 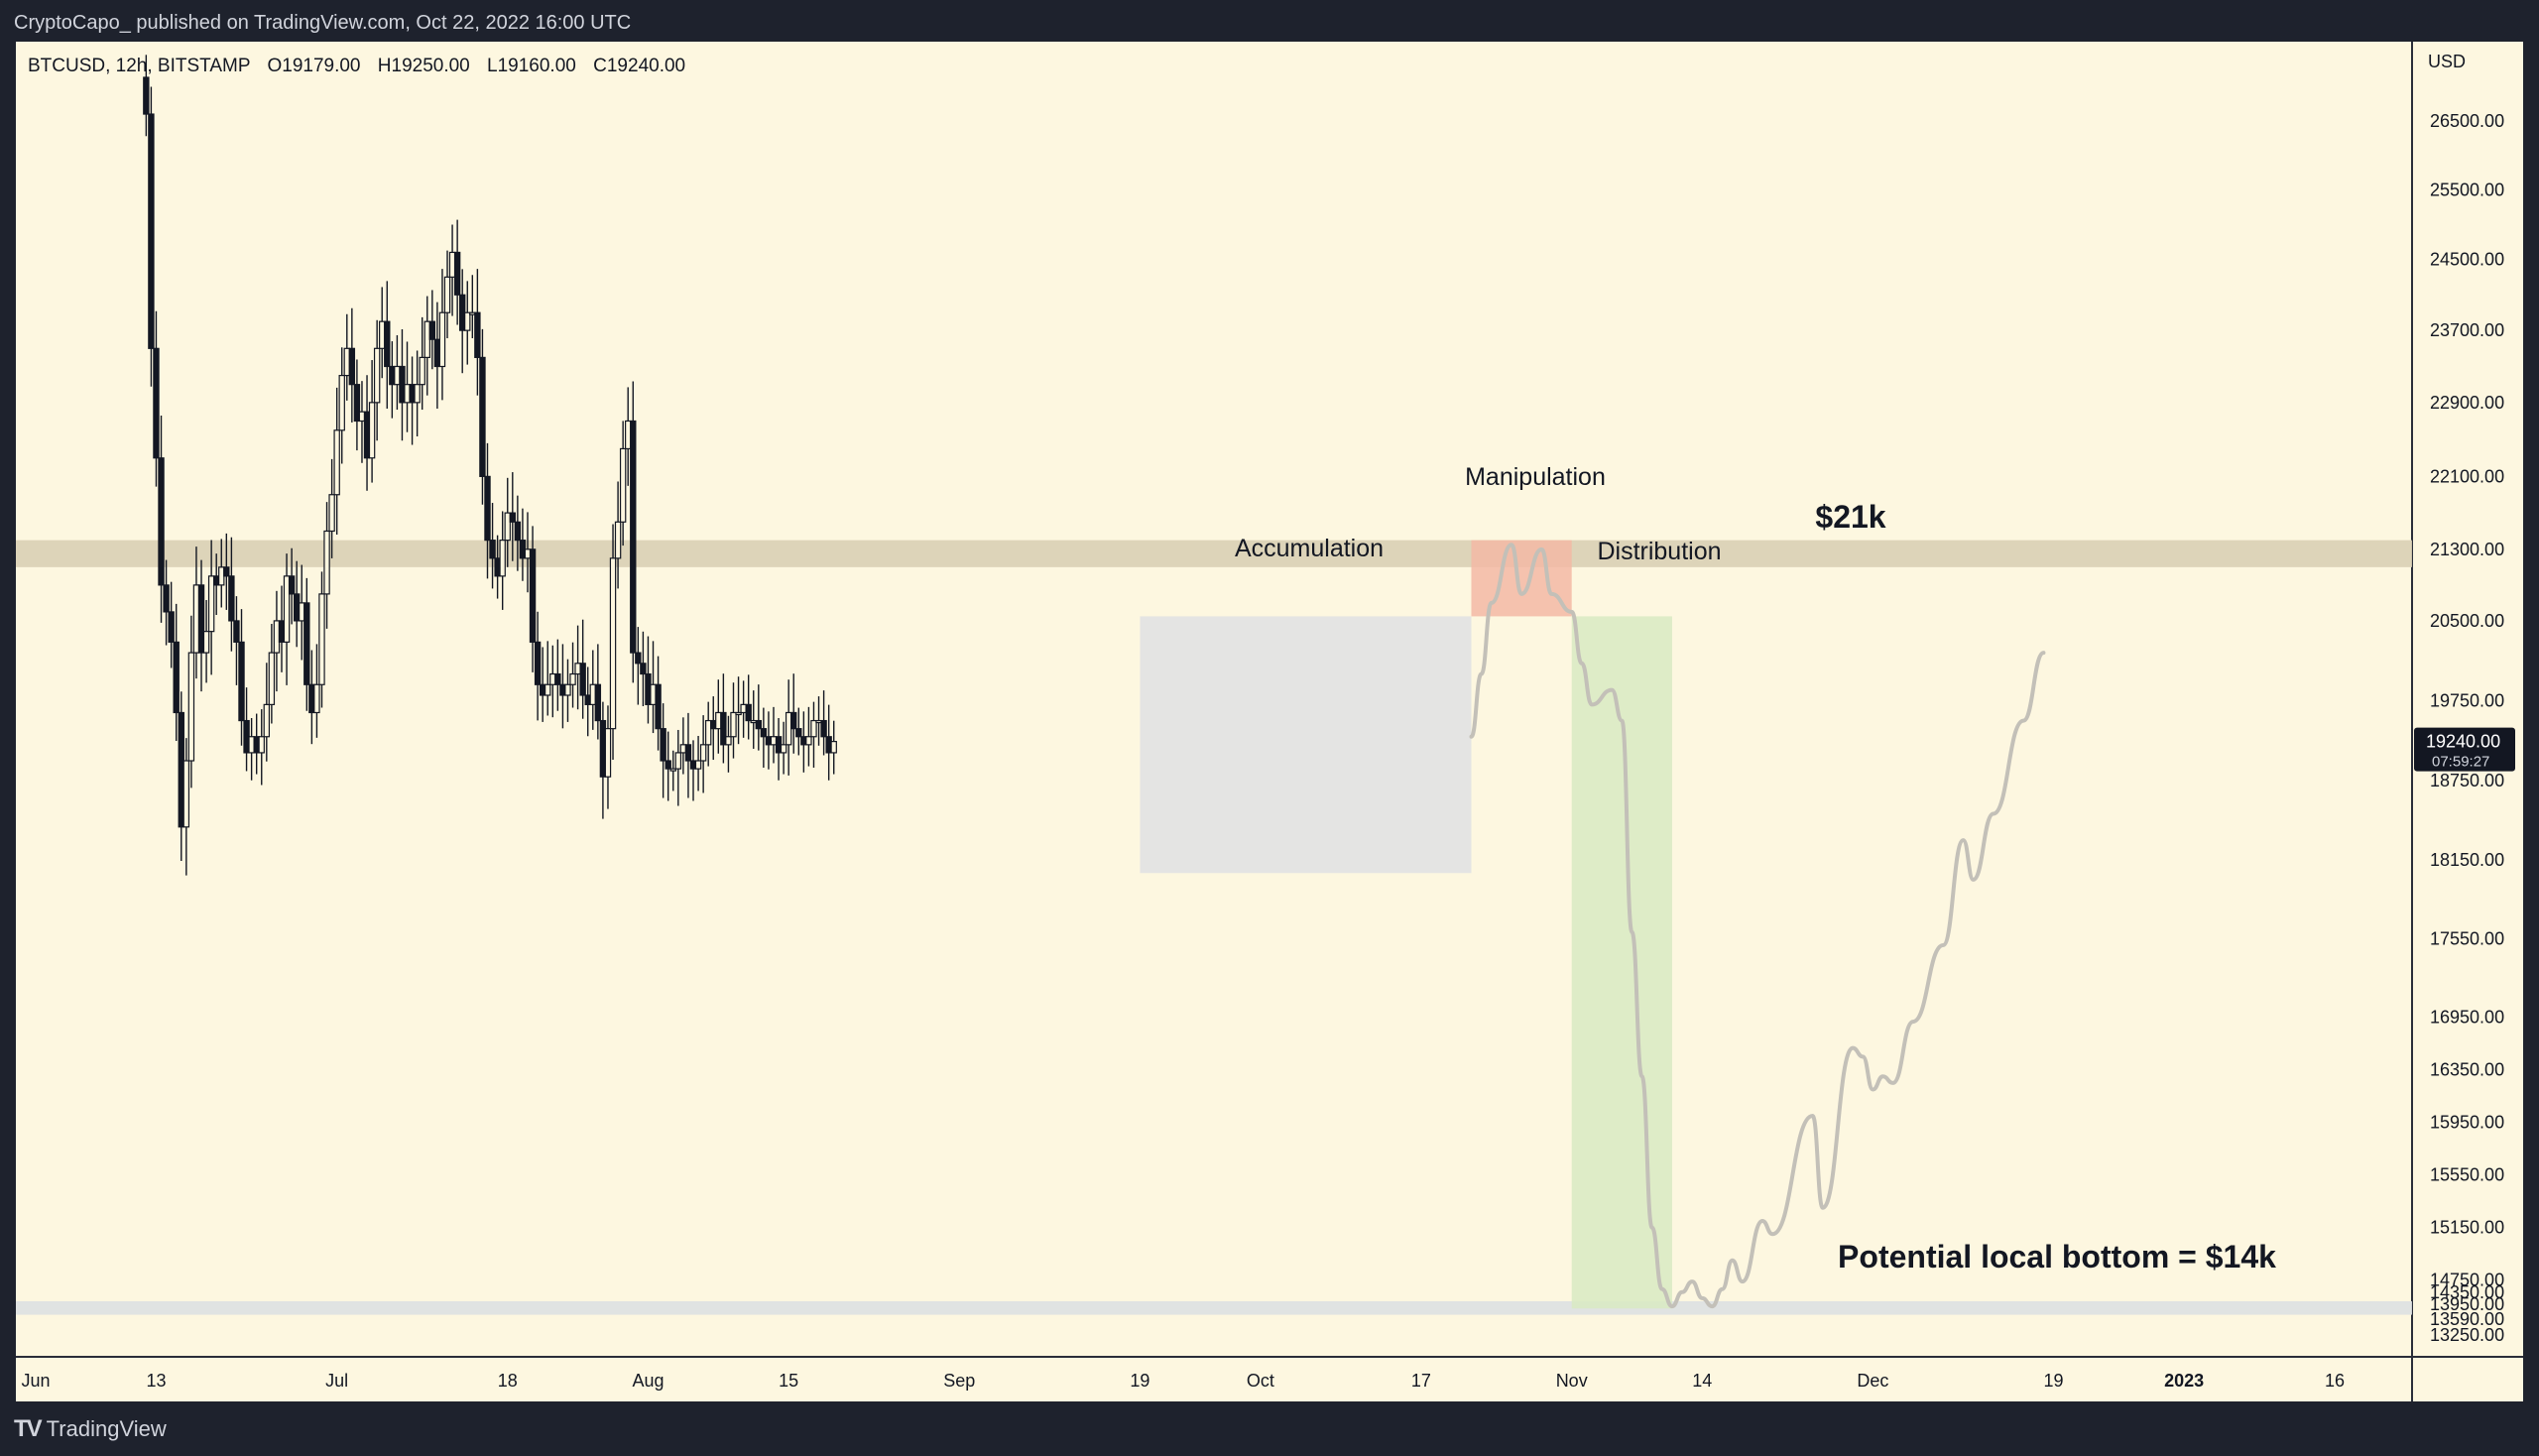 I want to click on ohlc-open: O19179.00, so click(x=314, y=66).